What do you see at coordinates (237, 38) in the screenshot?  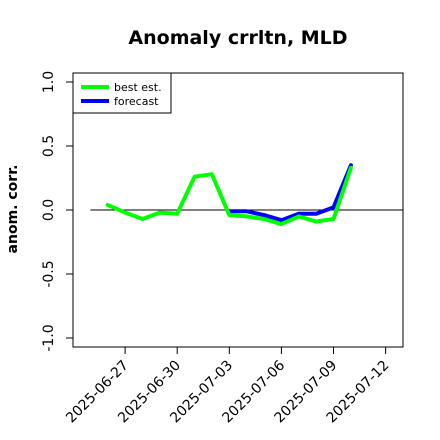 I see `chart-title: Anomaly crrltn, MLD` at bounding box center [237, 38].